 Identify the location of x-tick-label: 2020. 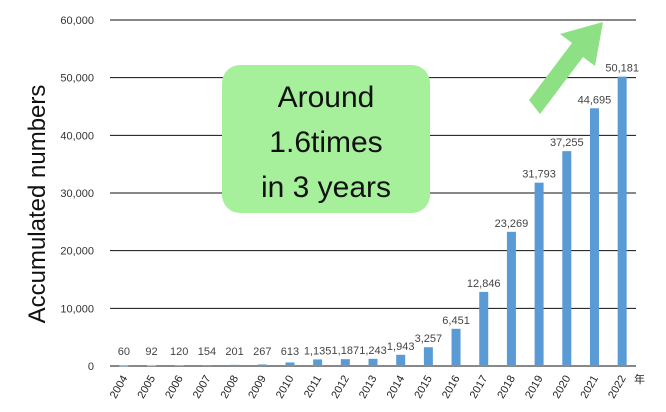
(562, 387).